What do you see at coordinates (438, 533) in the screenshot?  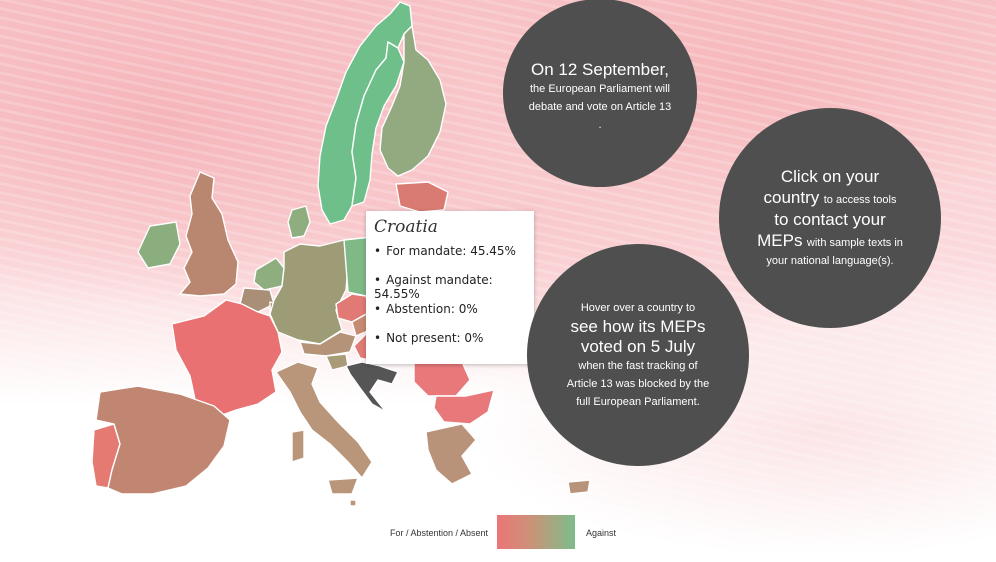 I see `legend-for-label: For / Abstention / Absent` at bounding box center [438, 533].